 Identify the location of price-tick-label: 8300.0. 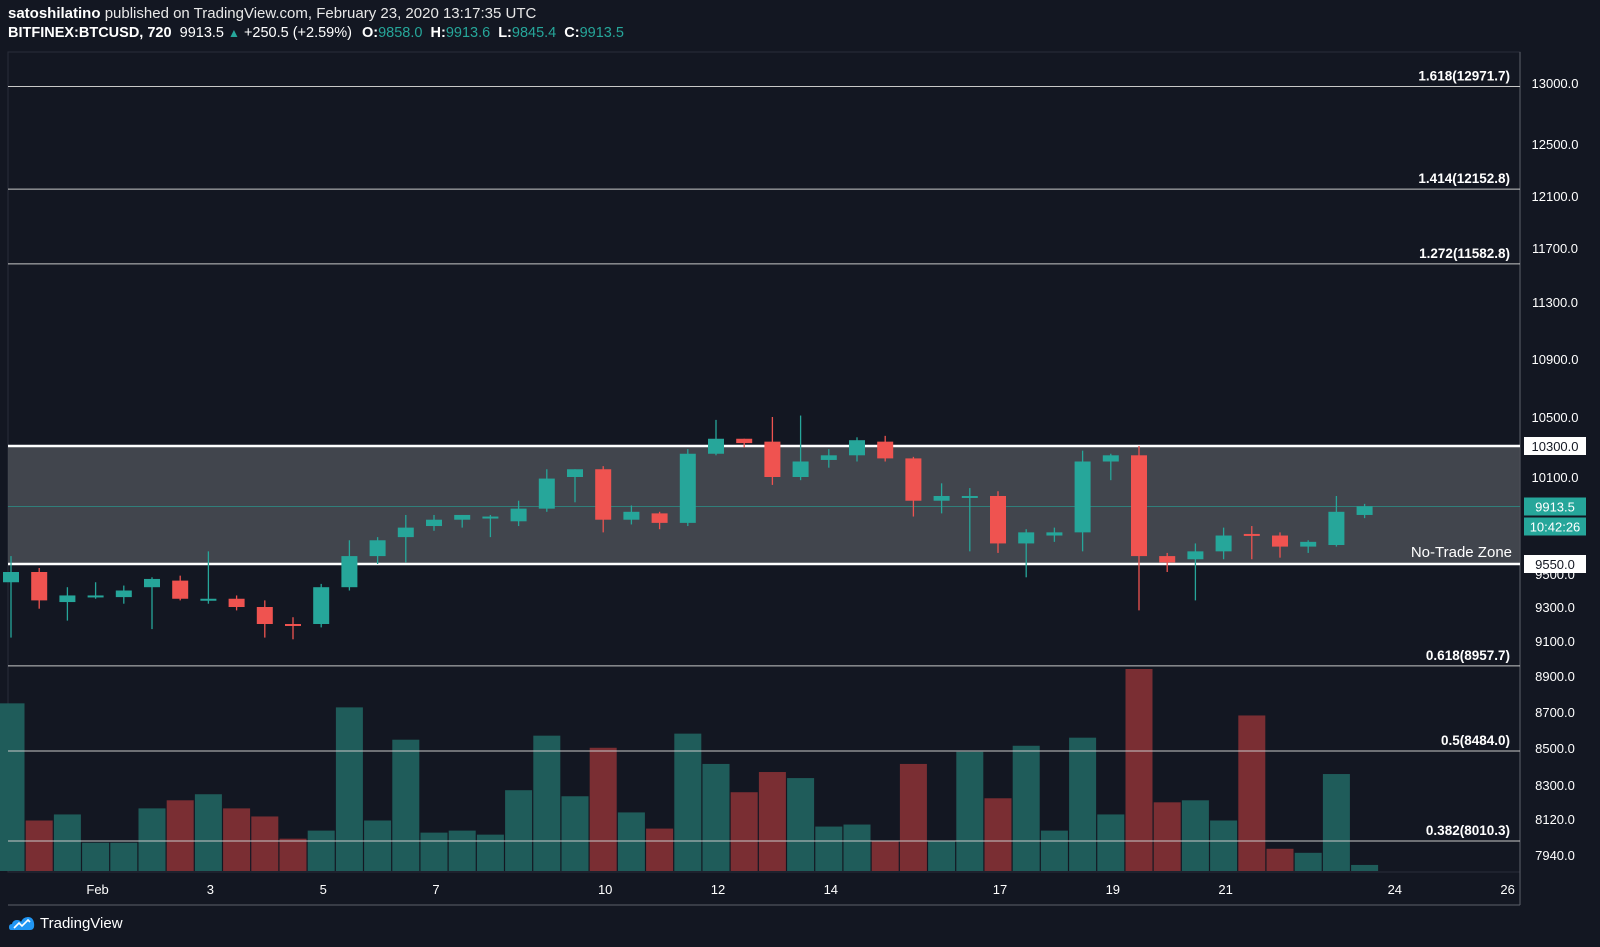
(1555, 785).